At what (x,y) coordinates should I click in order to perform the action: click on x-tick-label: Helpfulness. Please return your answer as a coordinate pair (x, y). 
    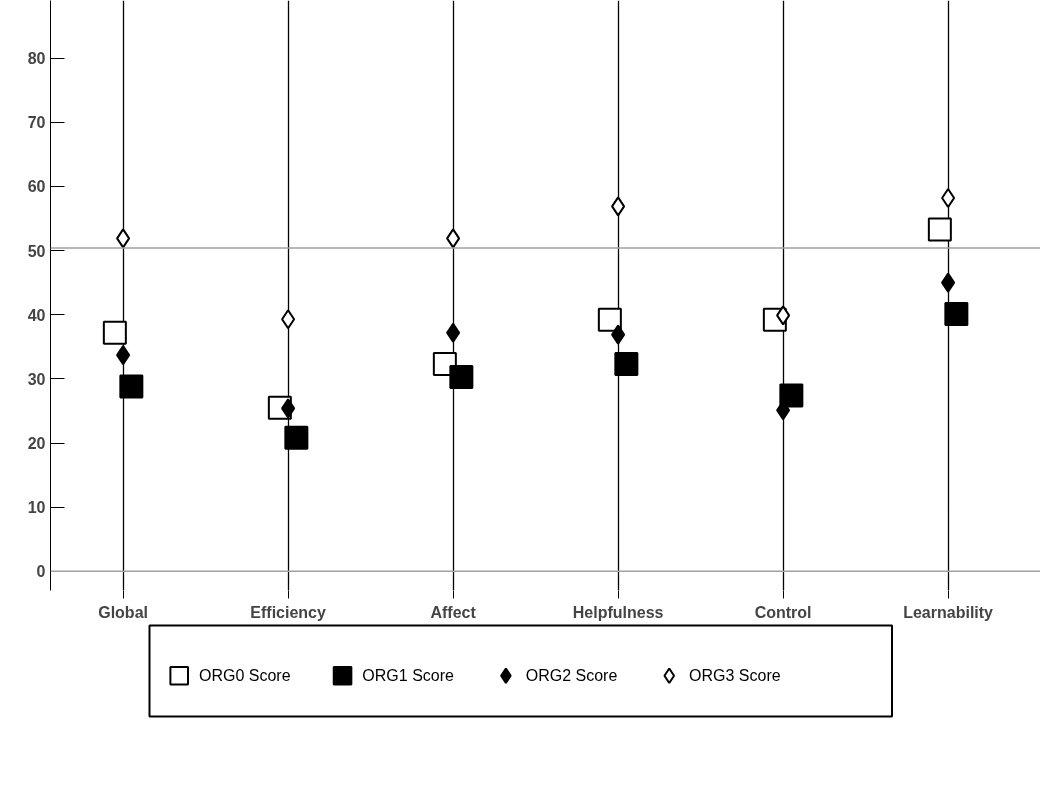
    Looking at the image, I should click on (618, 612).